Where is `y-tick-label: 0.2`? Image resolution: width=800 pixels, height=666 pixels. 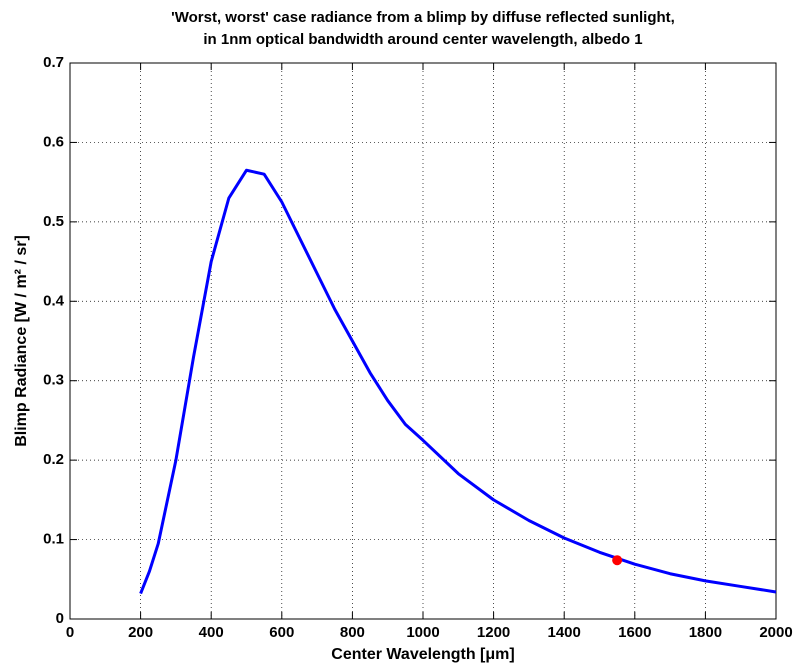
y-tick-label: 0.2 is located at coordinates (53, 459).